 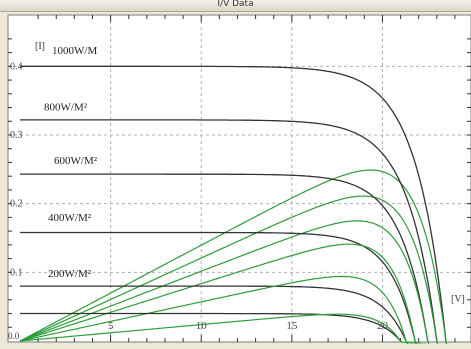 What do you see at coordinates (66, 107) in the screenshot?
I see `irradiance-annotation-1: 800W/M²` at bounding box center [66, 107].